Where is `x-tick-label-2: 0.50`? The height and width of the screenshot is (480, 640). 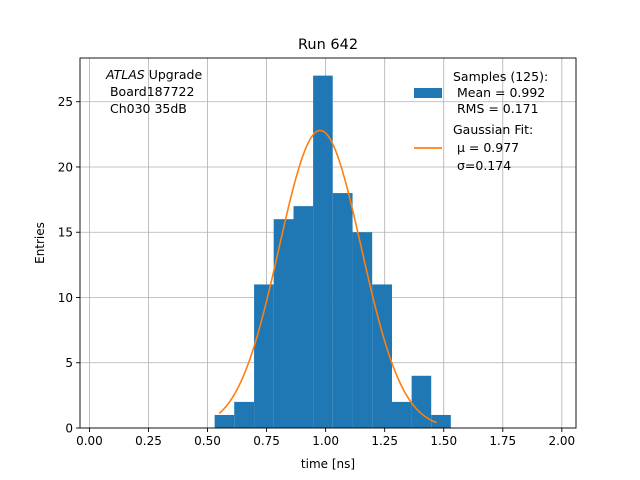
x-tick-label-2: 0.50 is located at coordinates (207, 441).